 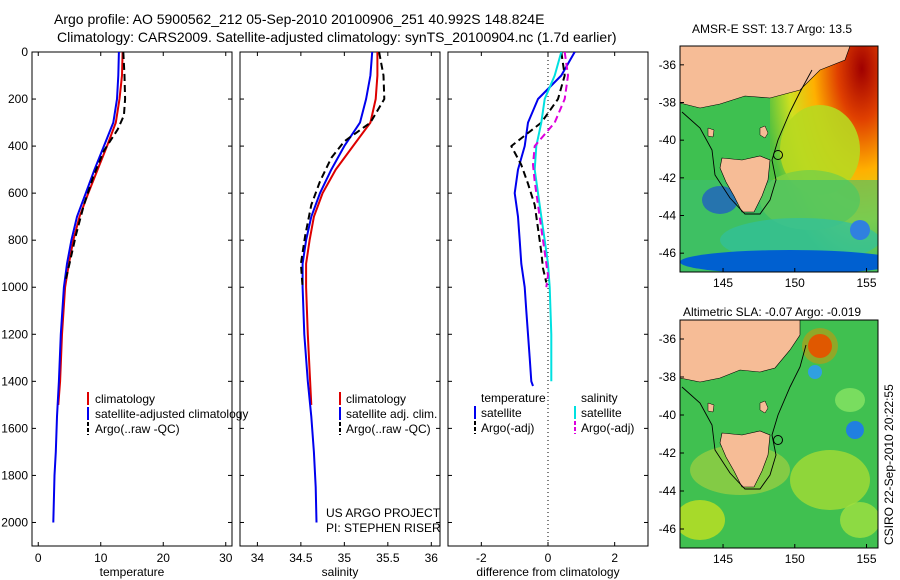 I want to click on series-line-satellite-adjusted-climatology, so click(x=86, y=287).